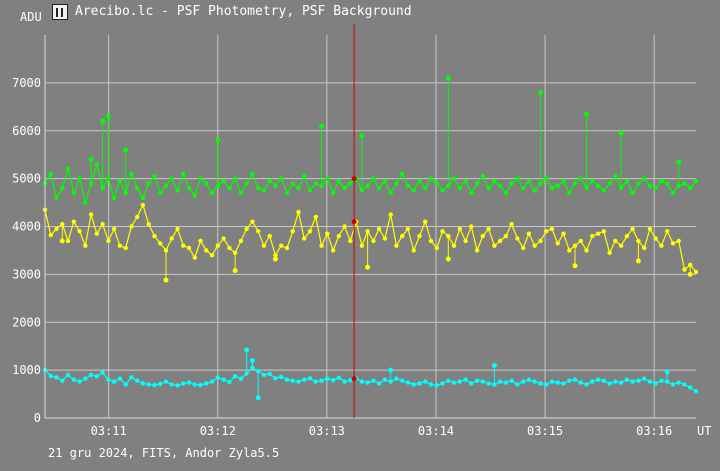  I want to click on app-icon, so click(60, 12).